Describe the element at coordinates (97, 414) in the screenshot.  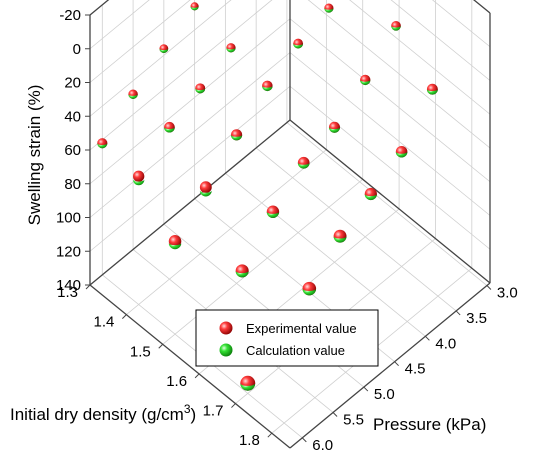
I see `x-axis-title-main: Initial dry density (g/cm` at that location.